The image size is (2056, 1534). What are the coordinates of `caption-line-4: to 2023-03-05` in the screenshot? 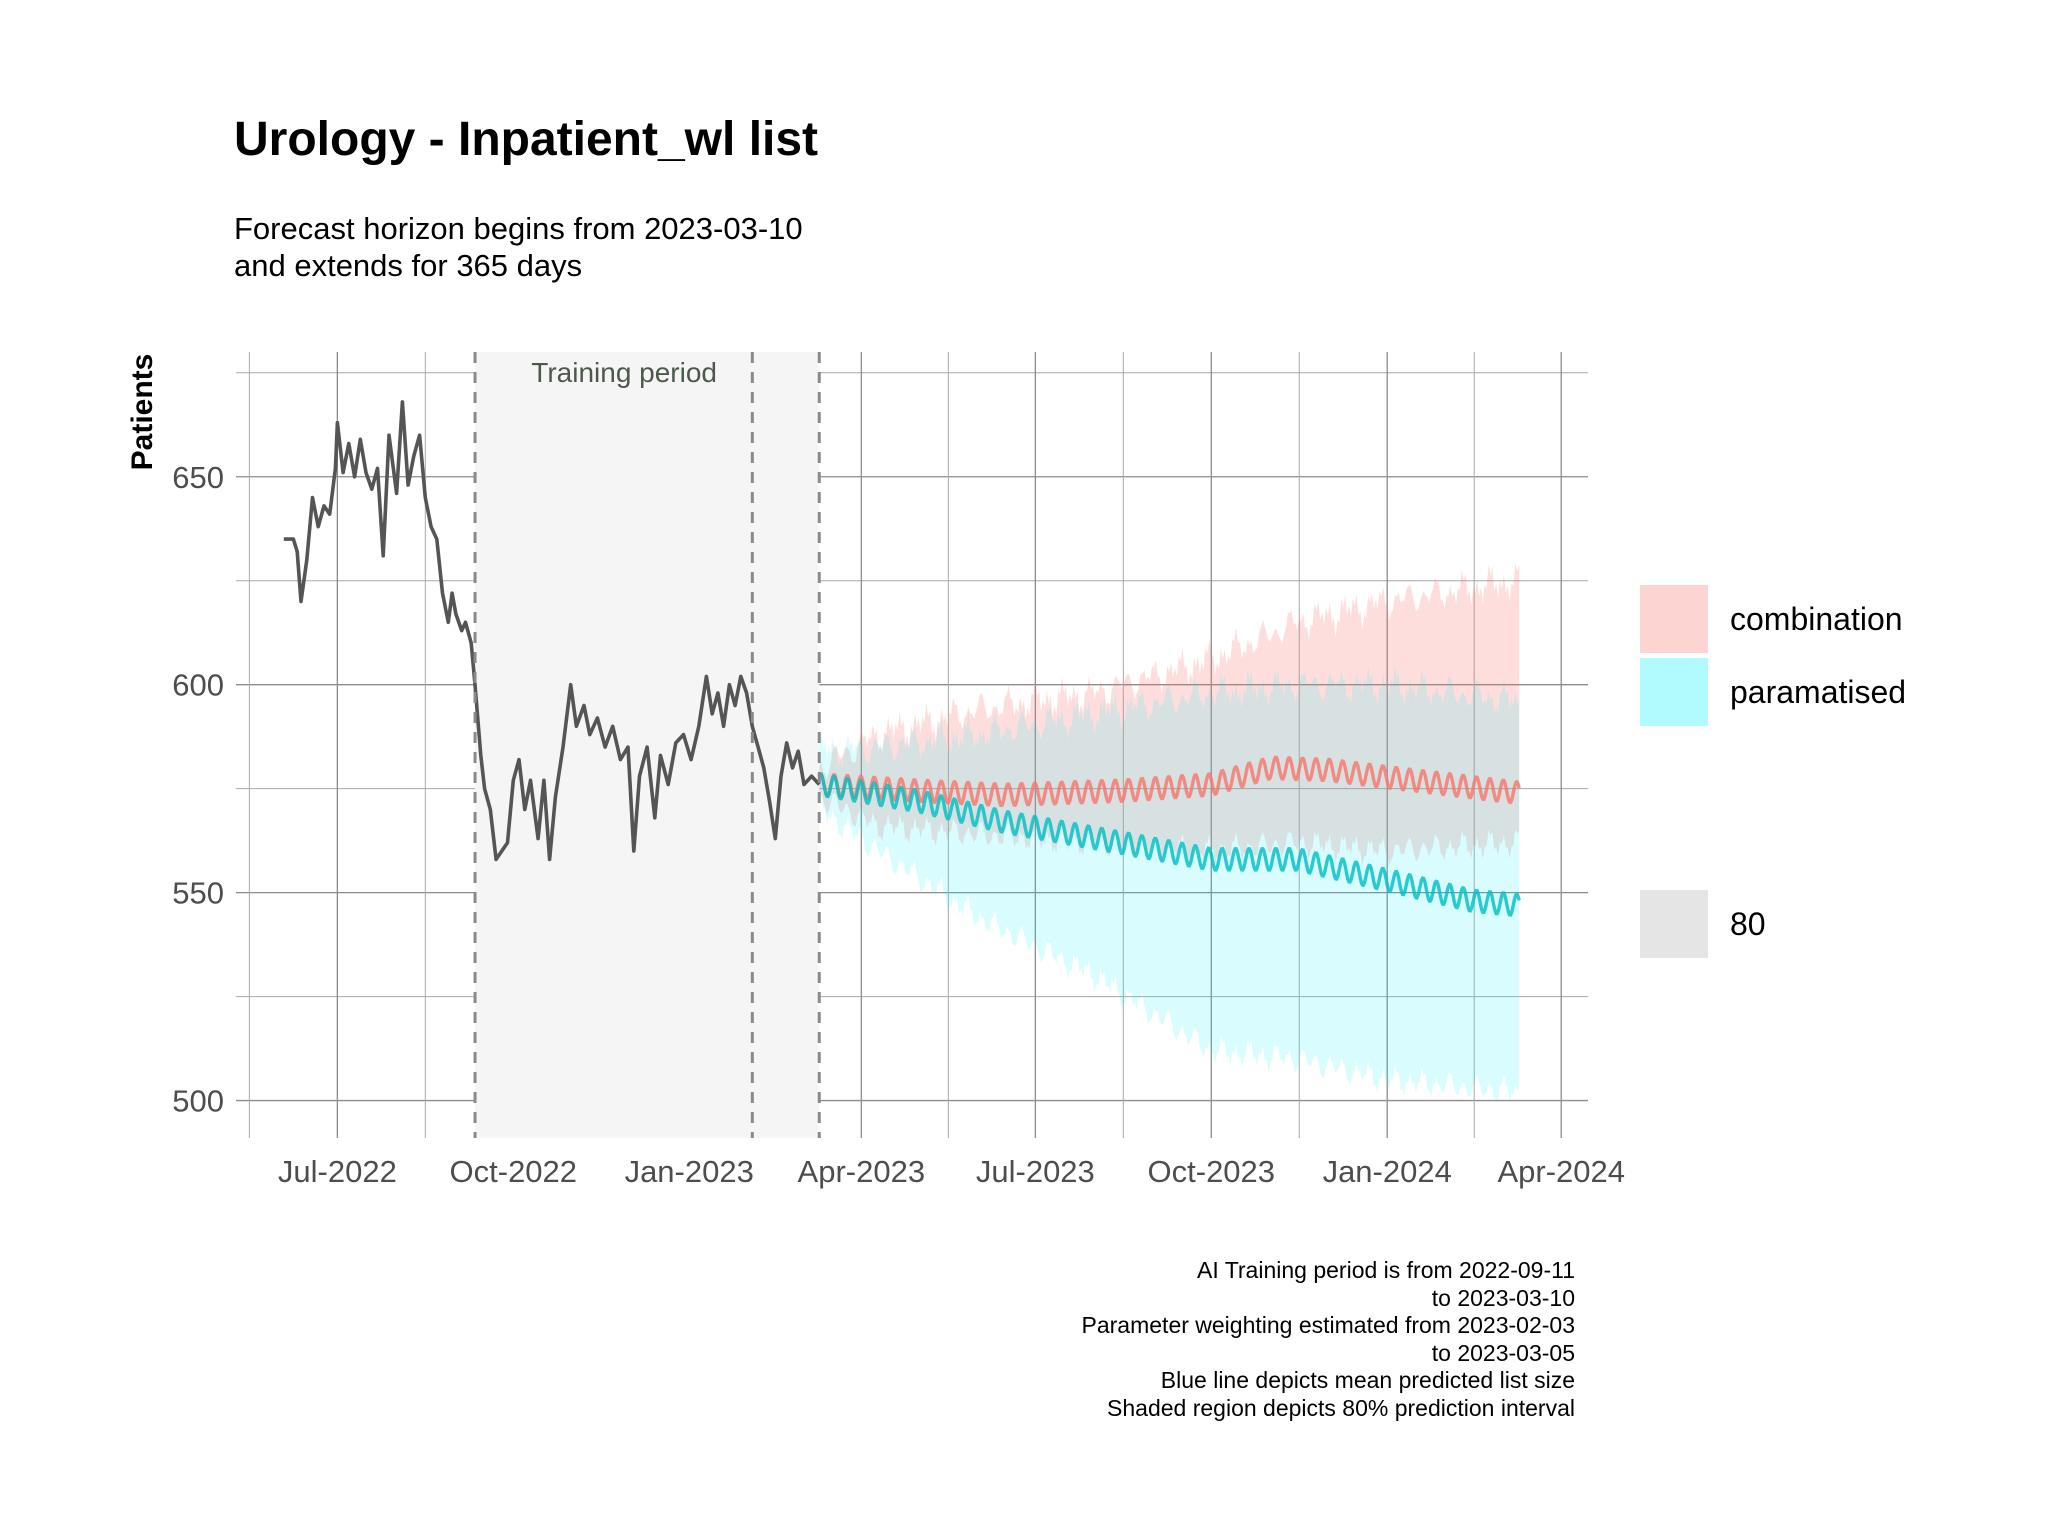 It's located at (1503, 1352).